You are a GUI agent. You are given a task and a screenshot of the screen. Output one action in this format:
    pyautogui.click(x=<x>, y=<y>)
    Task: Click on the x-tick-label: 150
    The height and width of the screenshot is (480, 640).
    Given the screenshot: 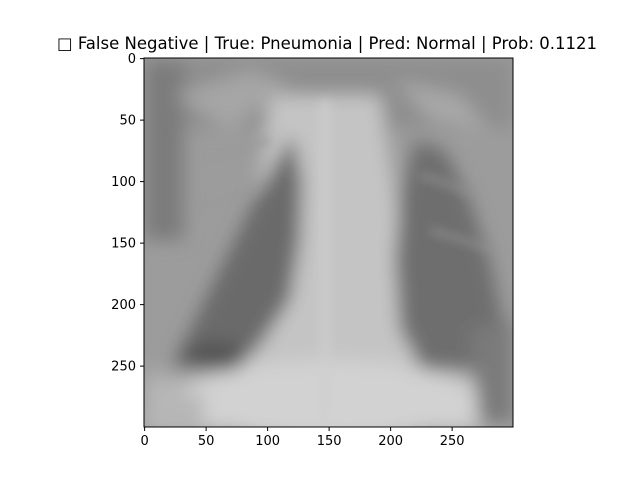 What is the action you would take?
    pyautogui.click(x=329, y=441)
    